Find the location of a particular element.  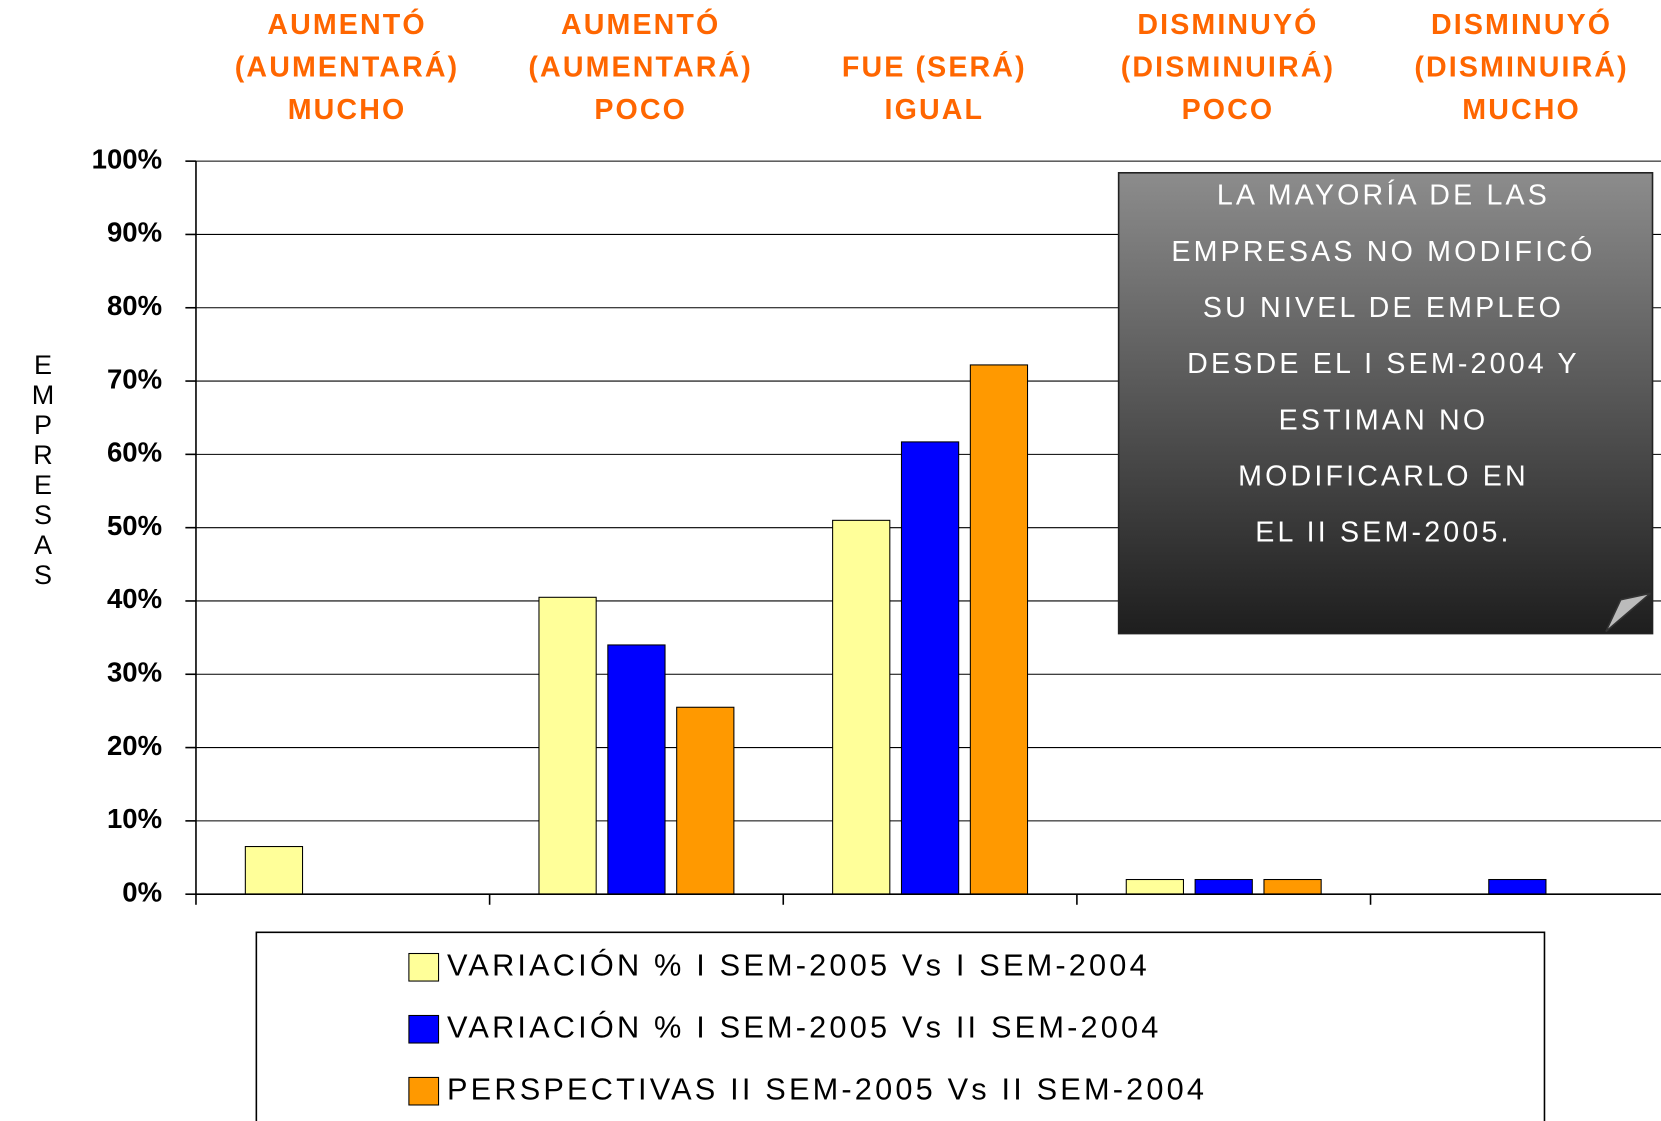

y-axis-label: EMPRESAS is located at coordinates (43, 470).